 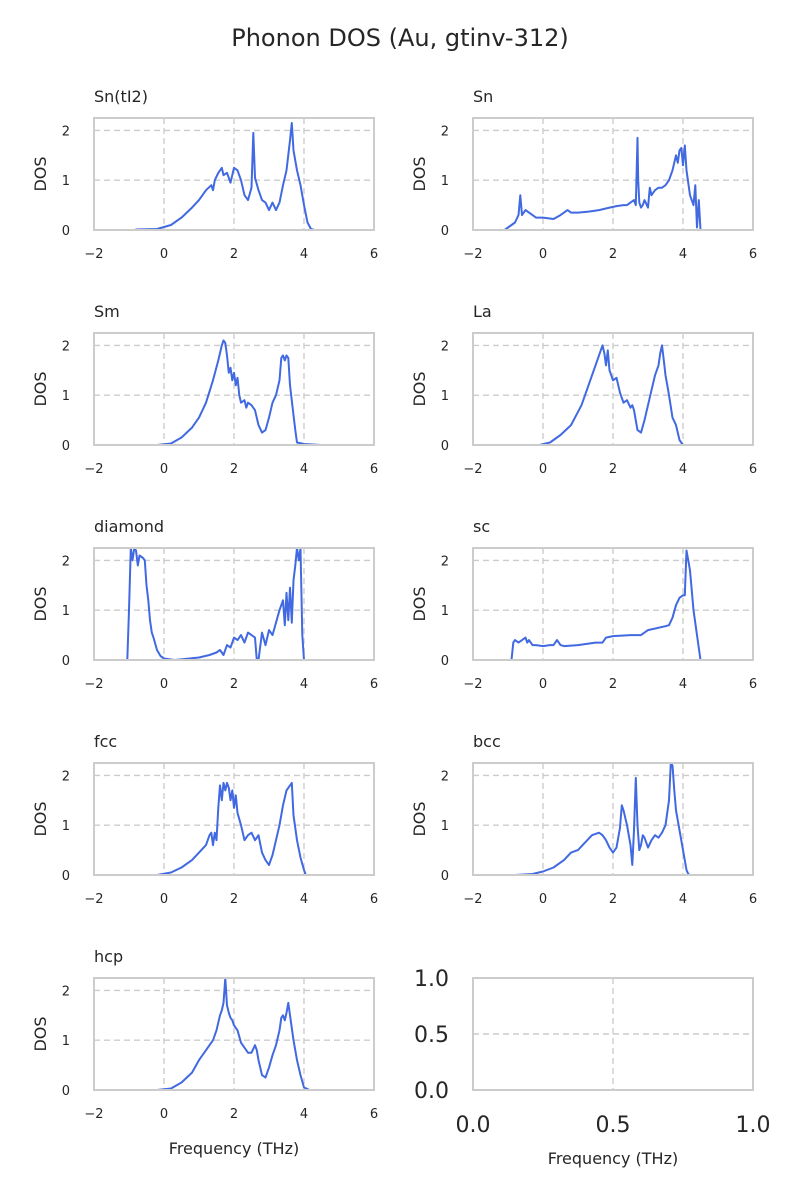 What do you see at coordinates (483, 96) in the screenshot?
I see `subplot-title: Sn` at bounding box center [483, 96].